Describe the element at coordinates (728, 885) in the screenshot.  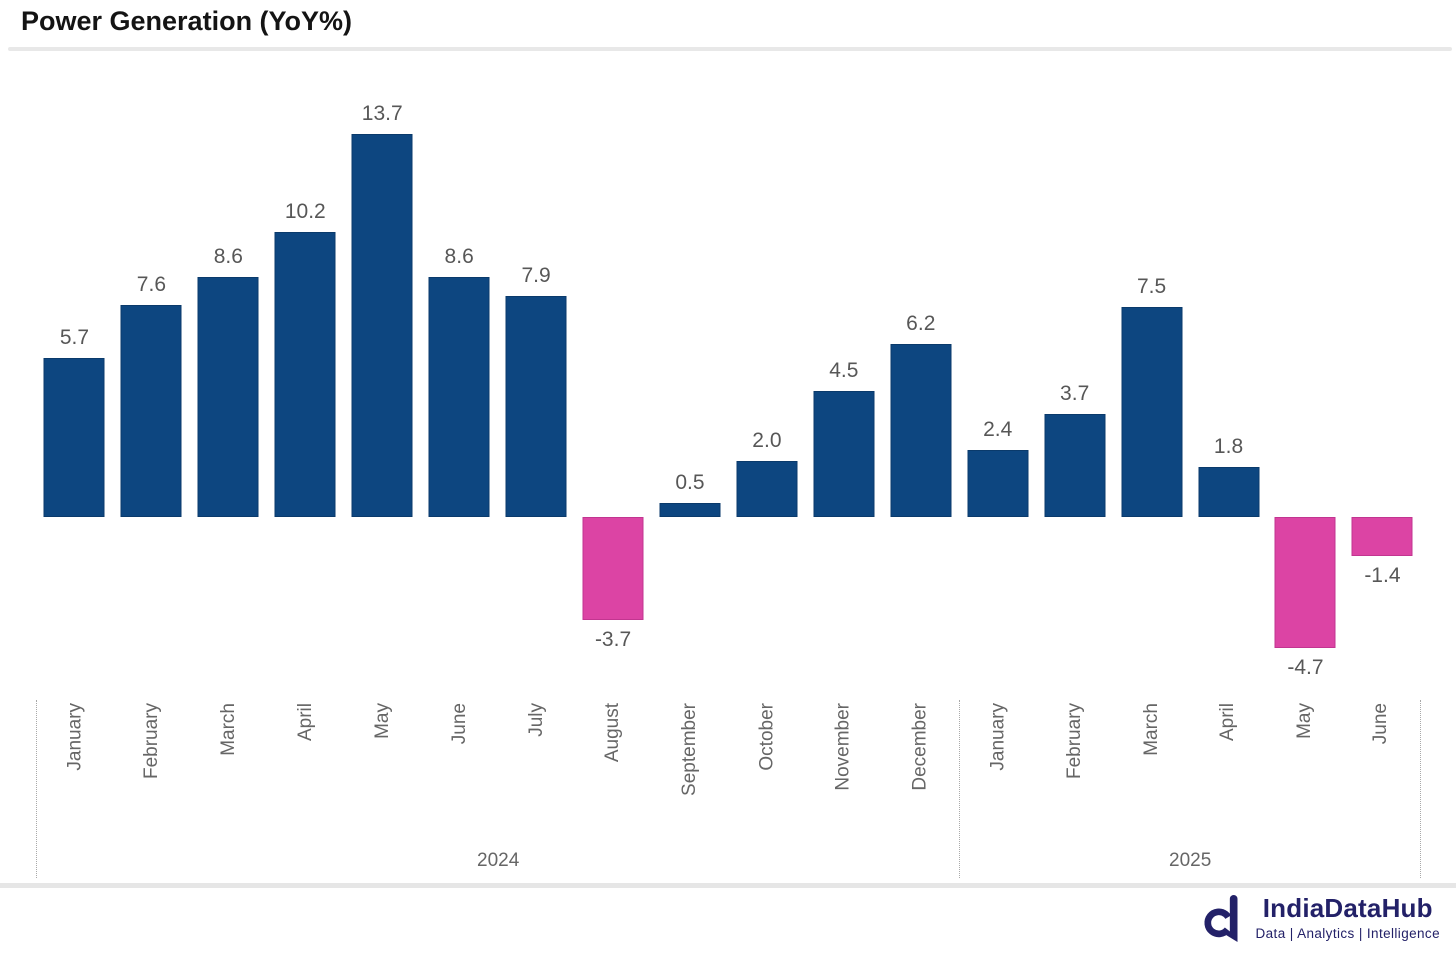
I see `bottom-divider` at that location.